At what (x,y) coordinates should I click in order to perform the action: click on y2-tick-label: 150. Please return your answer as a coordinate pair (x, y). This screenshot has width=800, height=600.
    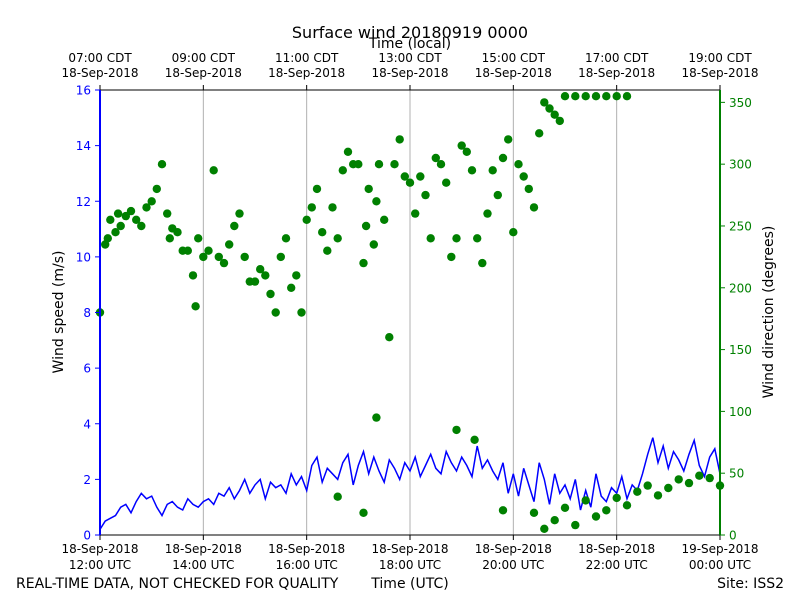
    Looking at the image, I should click on (740, 350).